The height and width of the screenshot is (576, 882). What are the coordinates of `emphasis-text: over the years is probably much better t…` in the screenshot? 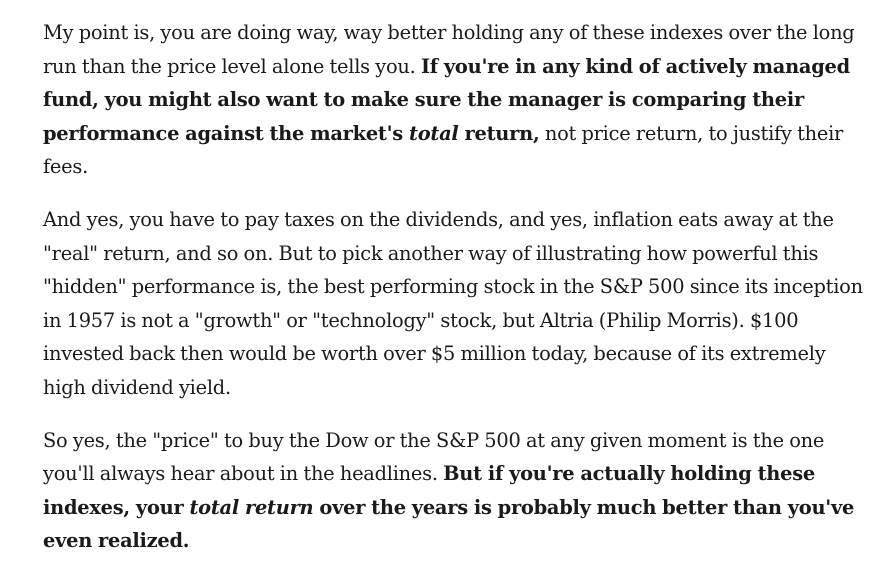 It's located at (449, 524).